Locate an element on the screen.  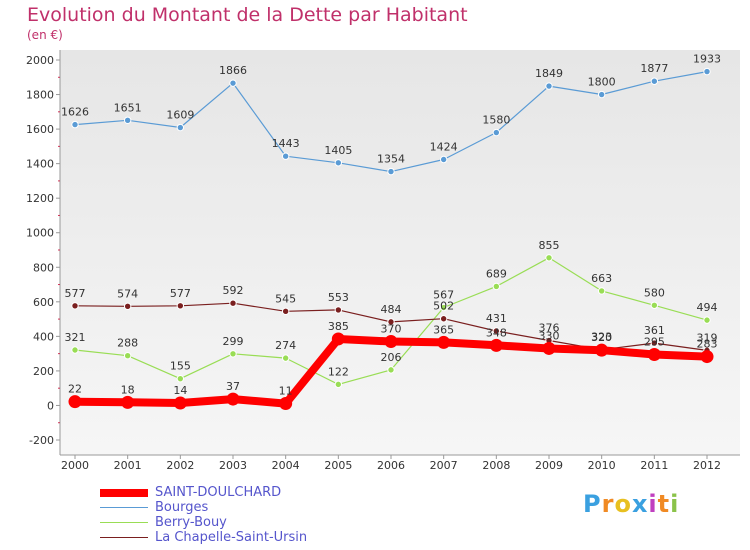
data-label-bourges: 1651 is located at coordinates (128, 107).